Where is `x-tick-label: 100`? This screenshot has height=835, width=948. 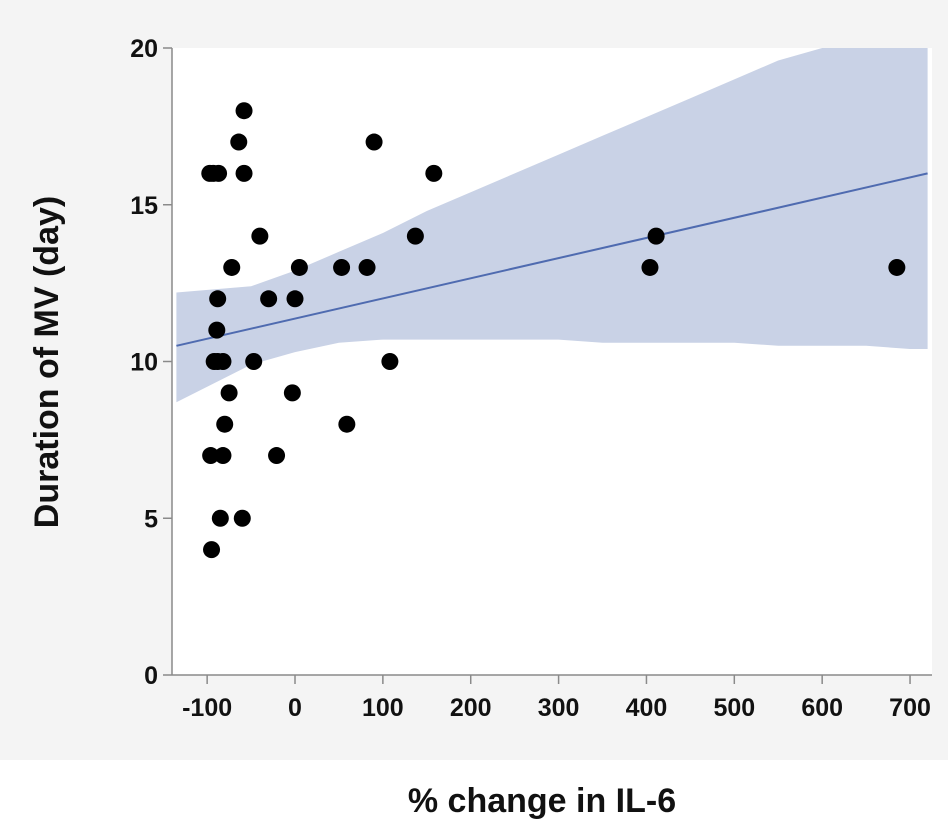 x-tick-label: 100 is located at coordinates (383, 708).